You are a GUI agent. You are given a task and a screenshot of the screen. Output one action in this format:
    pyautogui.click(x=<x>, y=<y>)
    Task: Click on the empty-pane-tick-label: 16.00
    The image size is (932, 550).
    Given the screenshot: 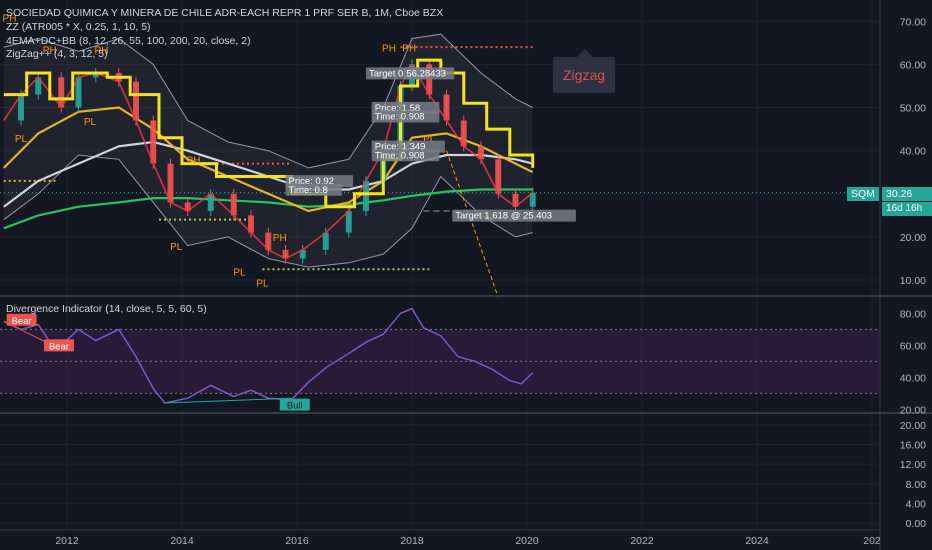 What is the action you would take?
    pyautogui.click(x=913, y=445)
    